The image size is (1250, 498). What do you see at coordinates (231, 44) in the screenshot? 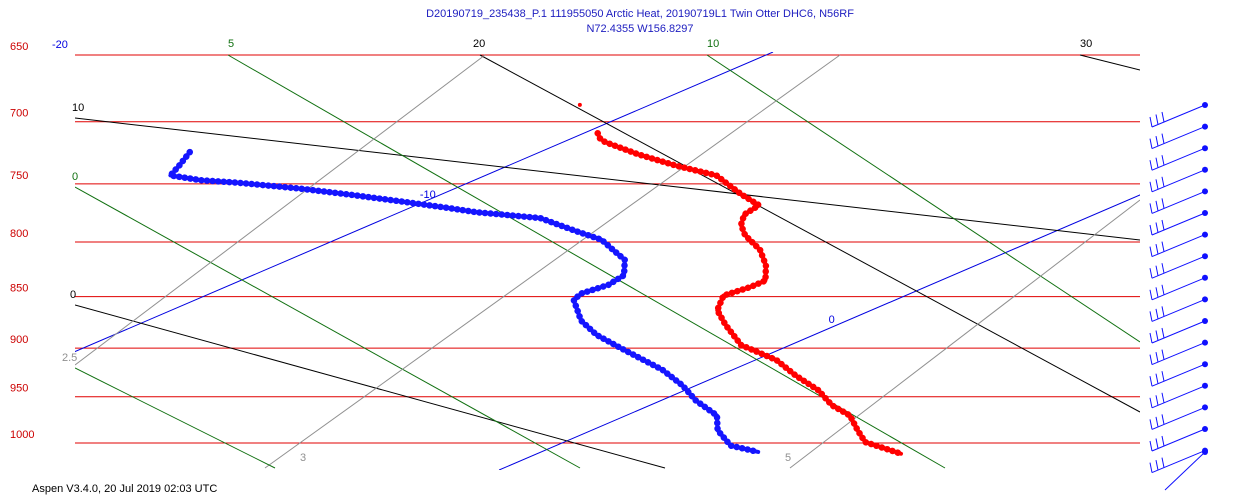
I see `mixing-ratio-line-label: 5` at bounding box center [231, 44].